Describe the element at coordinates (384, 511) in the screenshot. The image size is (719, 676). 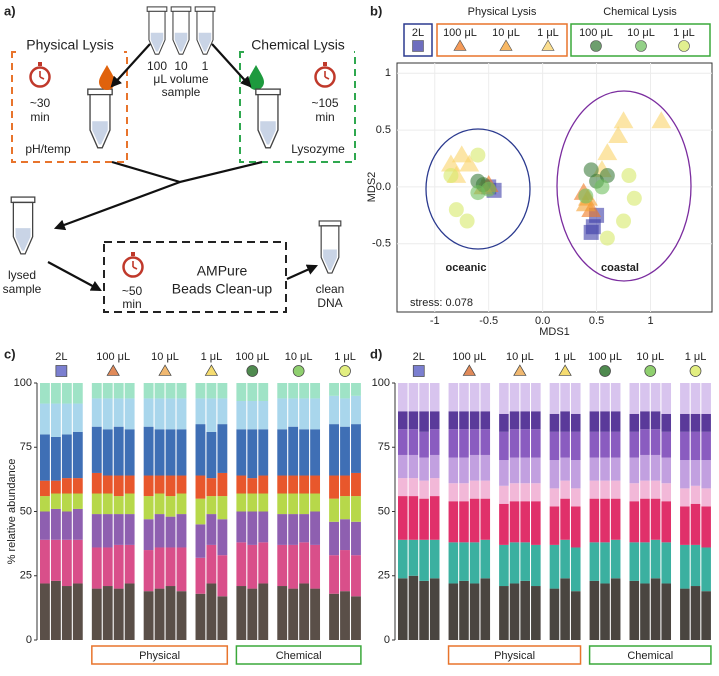
I see `y-tick-label: 50` at that location.